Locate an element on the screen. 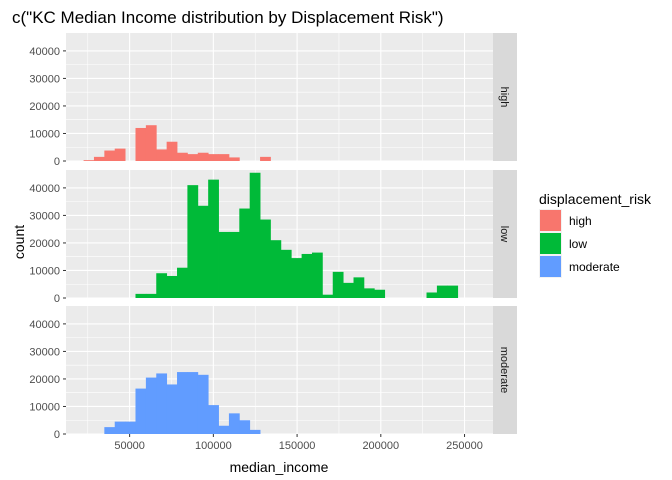 The height and width of the screenshot is (480, 672). x-axis: 50000 100000 150000 200000 250000 is located at coordinates (298, 443).